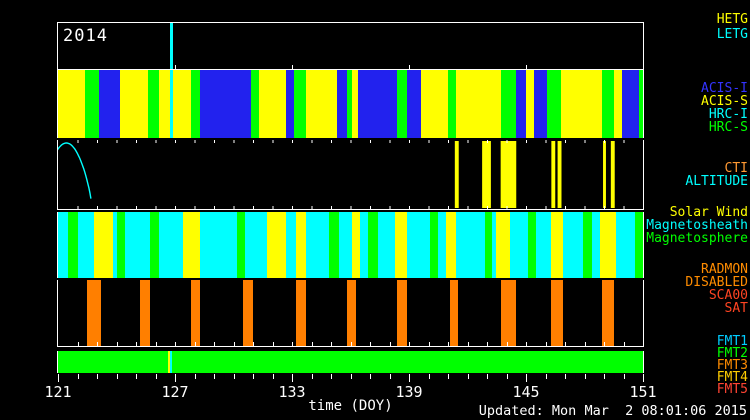 The width and height of the screenshot is (750, 420). Describe the element at coordinates (716, 282) in the screenshot. I see `band-label-disabled: DISABLED` at that location.